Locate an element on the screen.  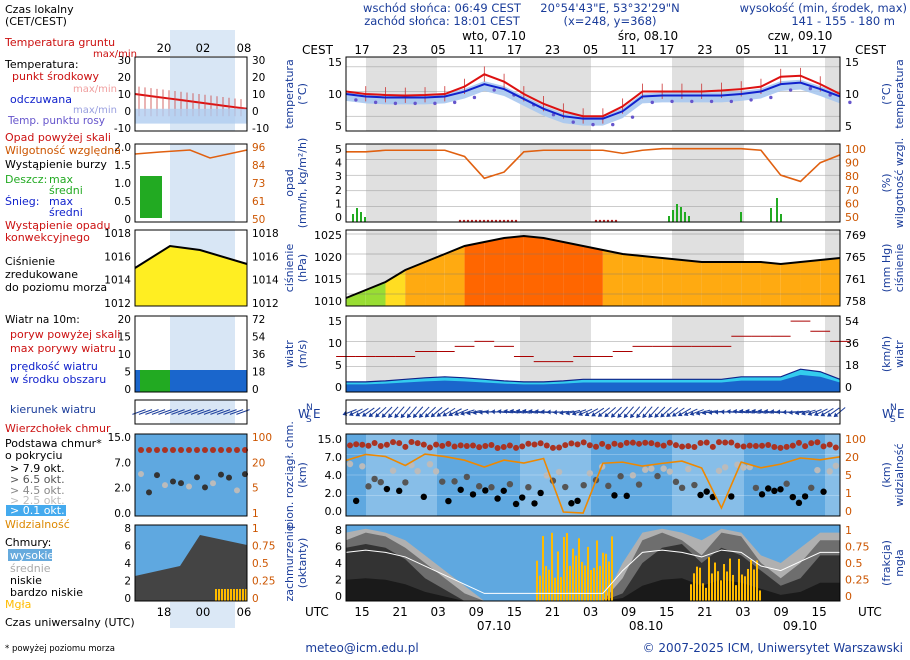
tick-right-precip: 90 is located at coordinates (852, 163).